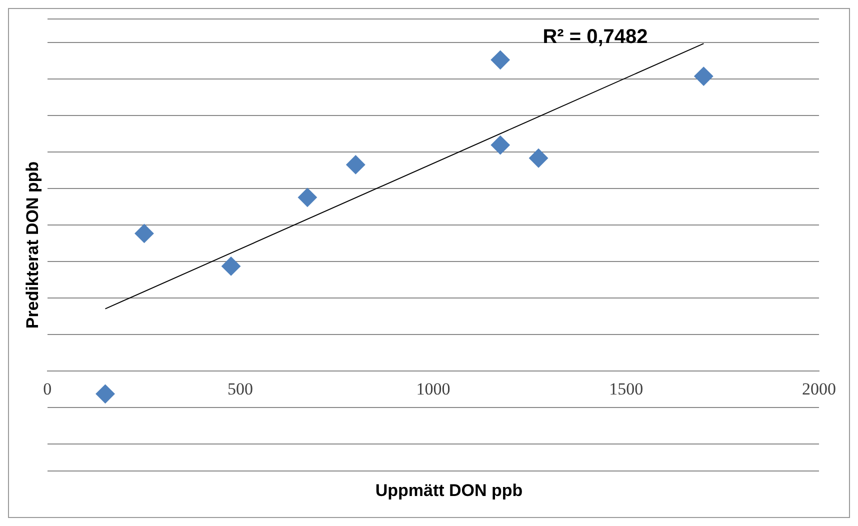  I want to click on y-axis-title: Predikterat DON ppb, so click(32, 245).